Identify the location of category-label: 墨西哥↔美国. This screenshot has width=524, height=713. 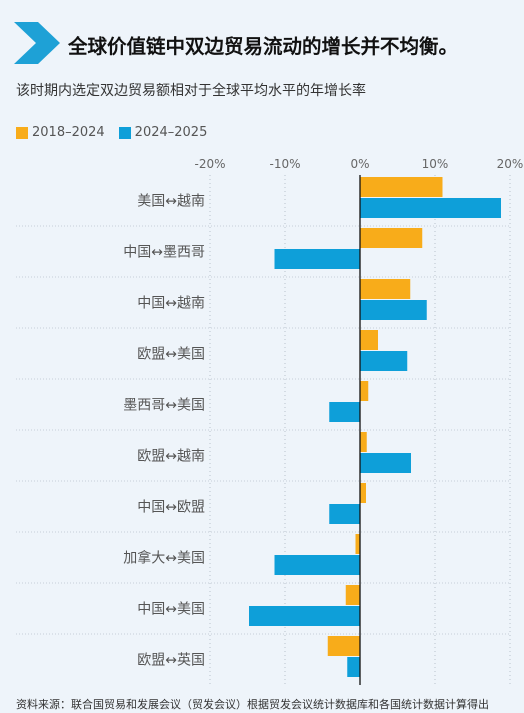
(164, 406).